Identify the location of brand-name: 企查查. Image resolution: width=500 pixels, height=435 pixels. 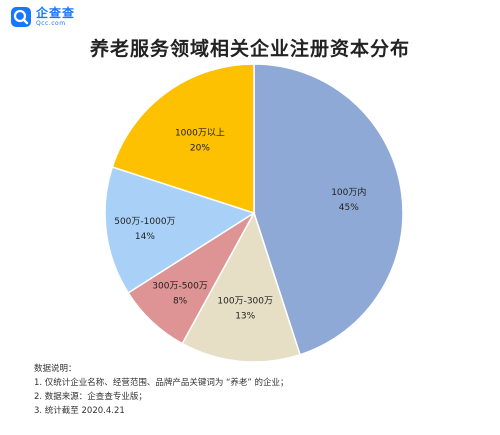
(56, 13).